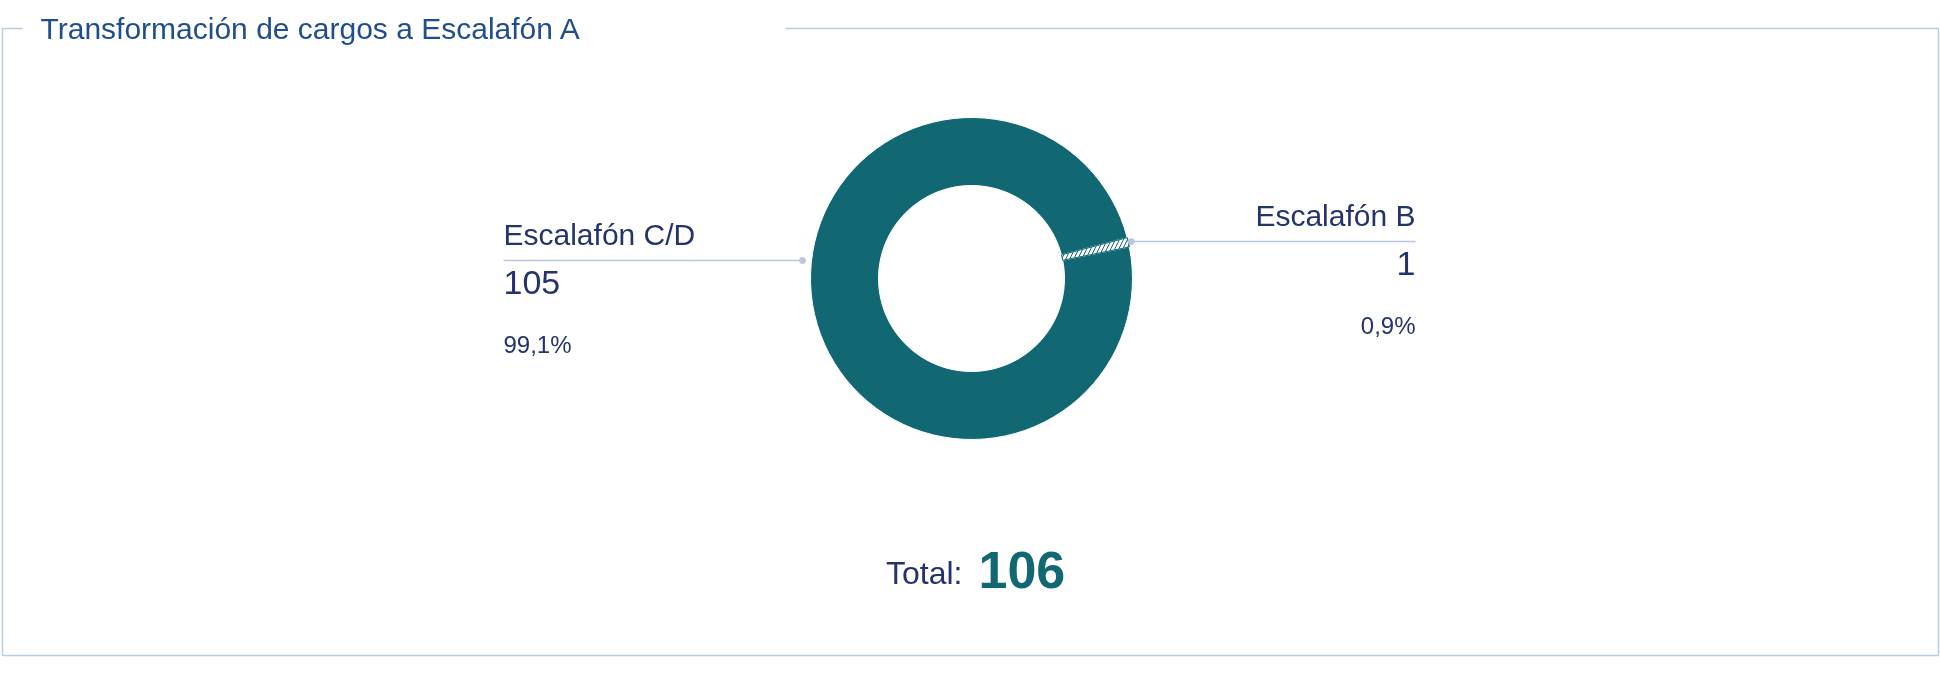 The height and width of the screenshot is (676, 1940). Describe the element at coordinates (1388, 325) in the screenshot. I see `text: 0,9%` at that location.